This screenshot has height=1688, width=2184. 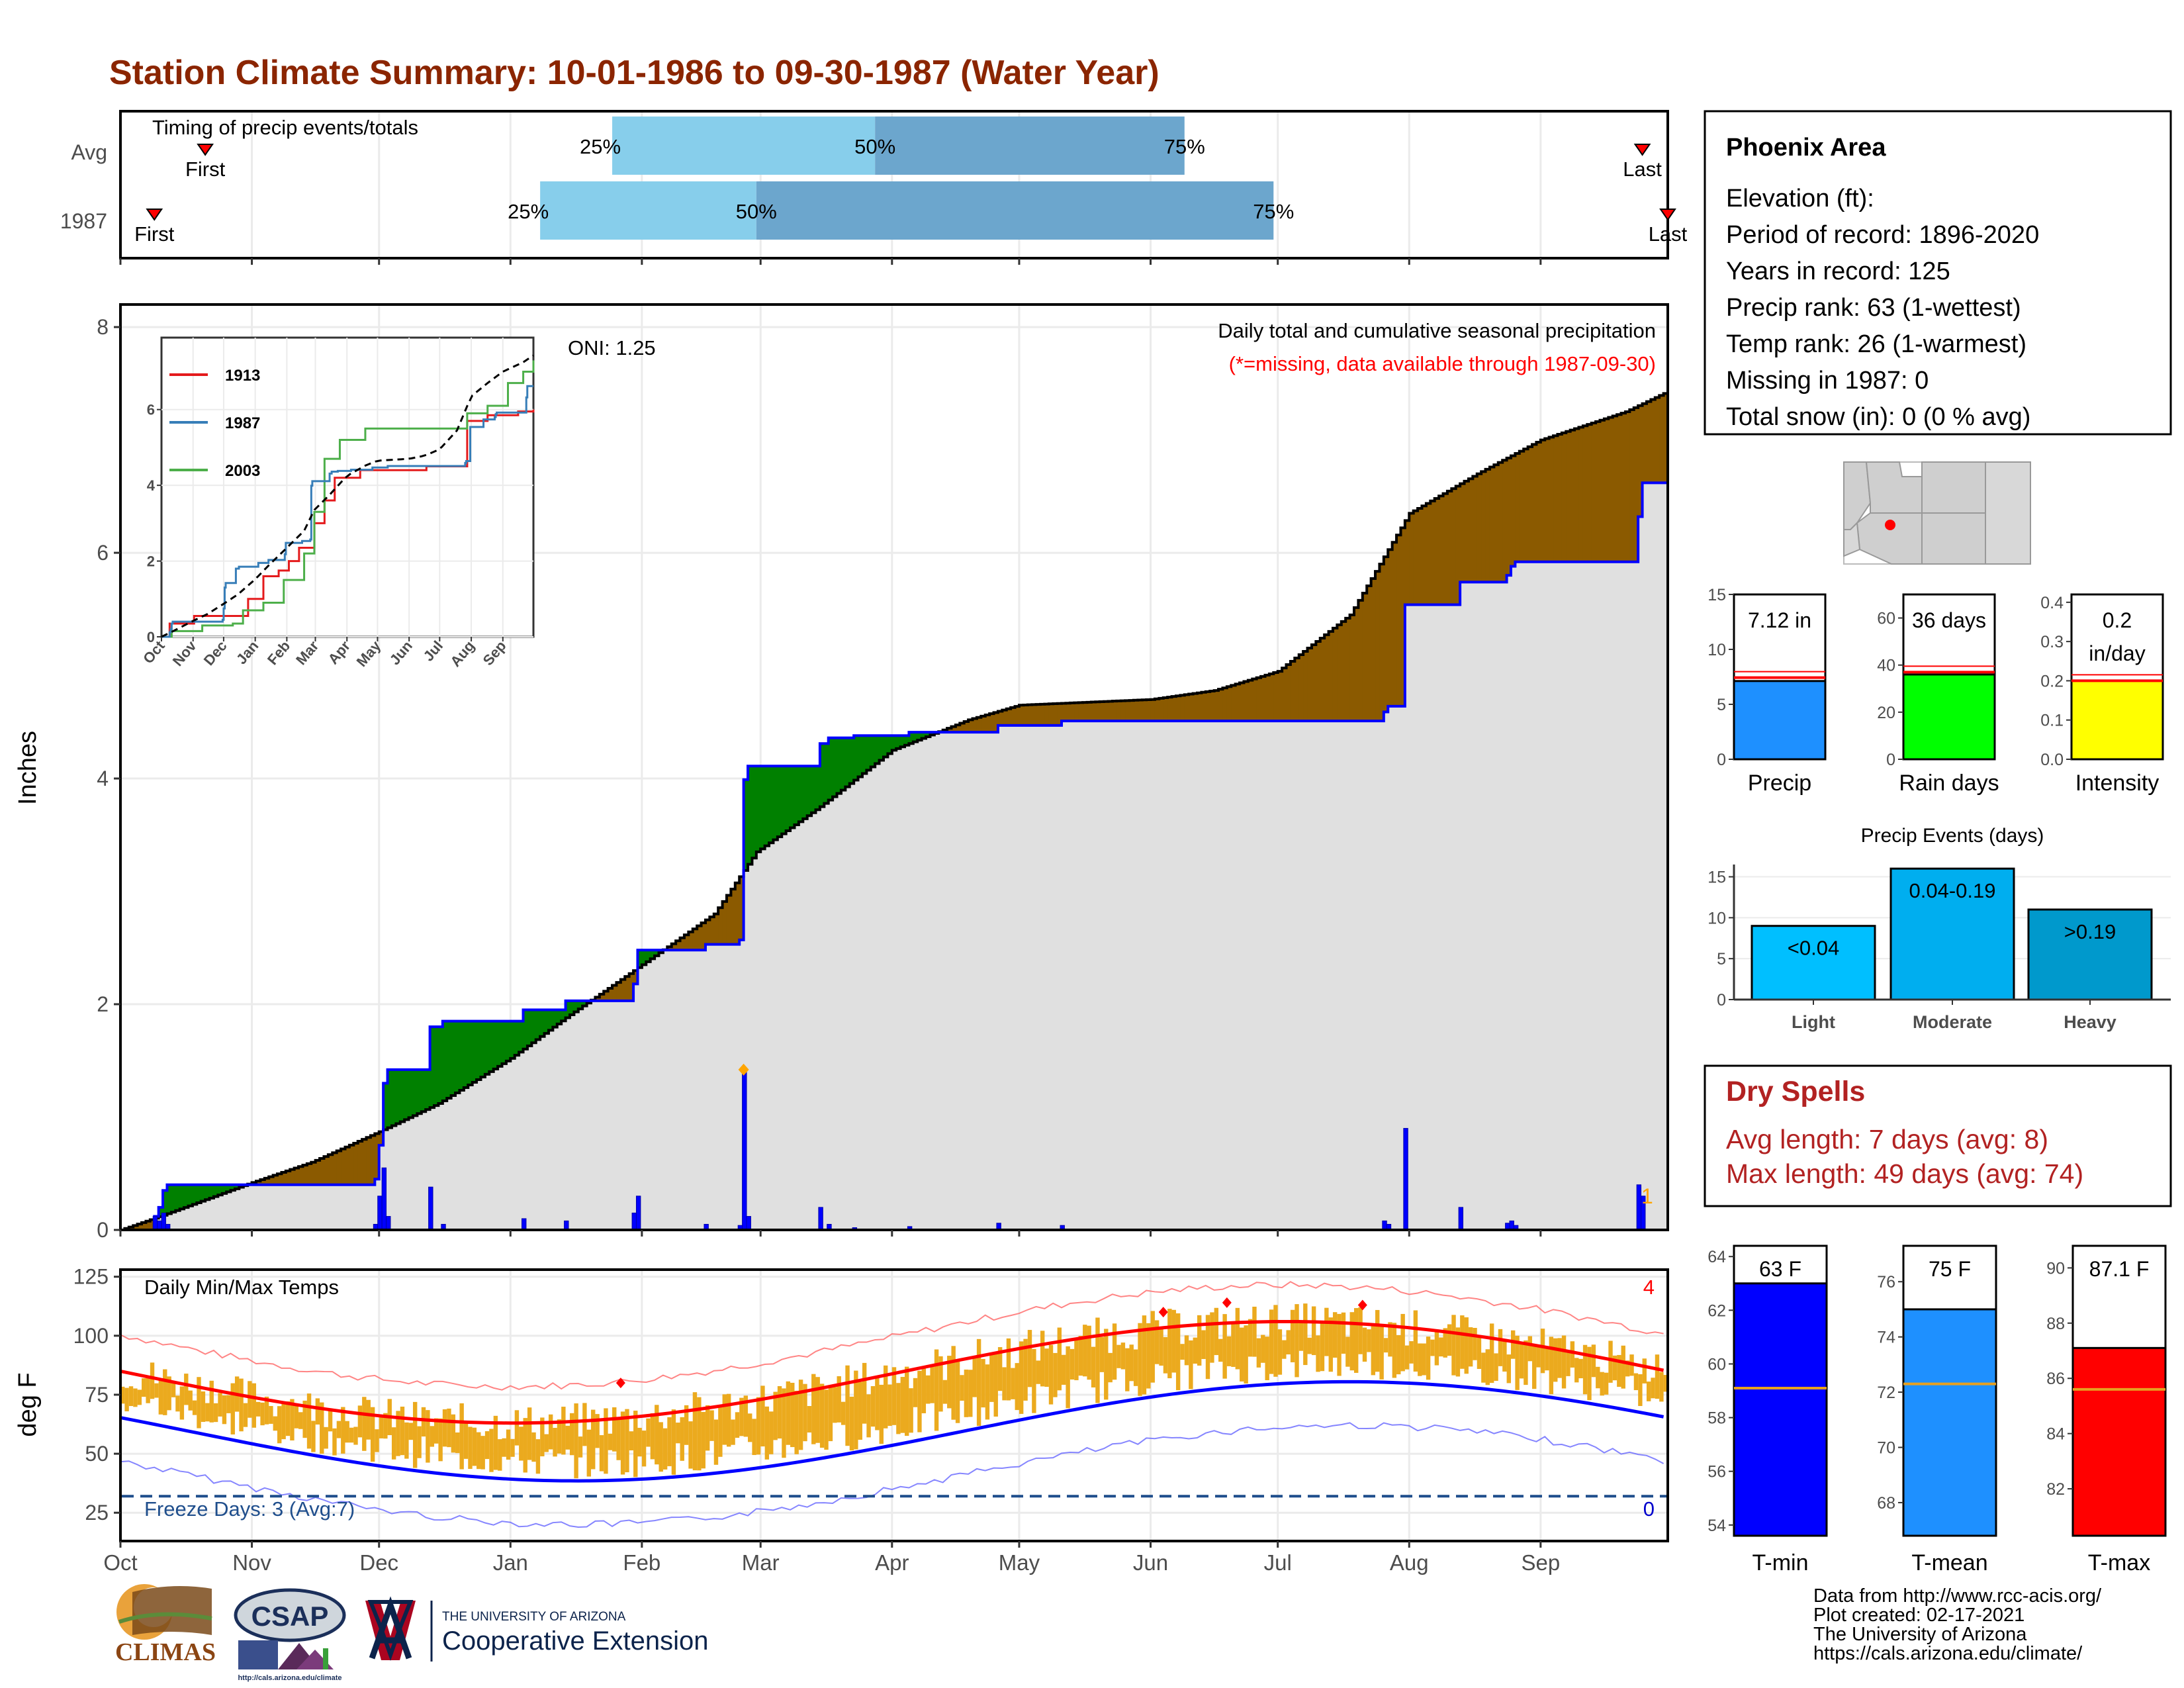 I want to click on timing-first-label: First, so click(x=205, y=169).